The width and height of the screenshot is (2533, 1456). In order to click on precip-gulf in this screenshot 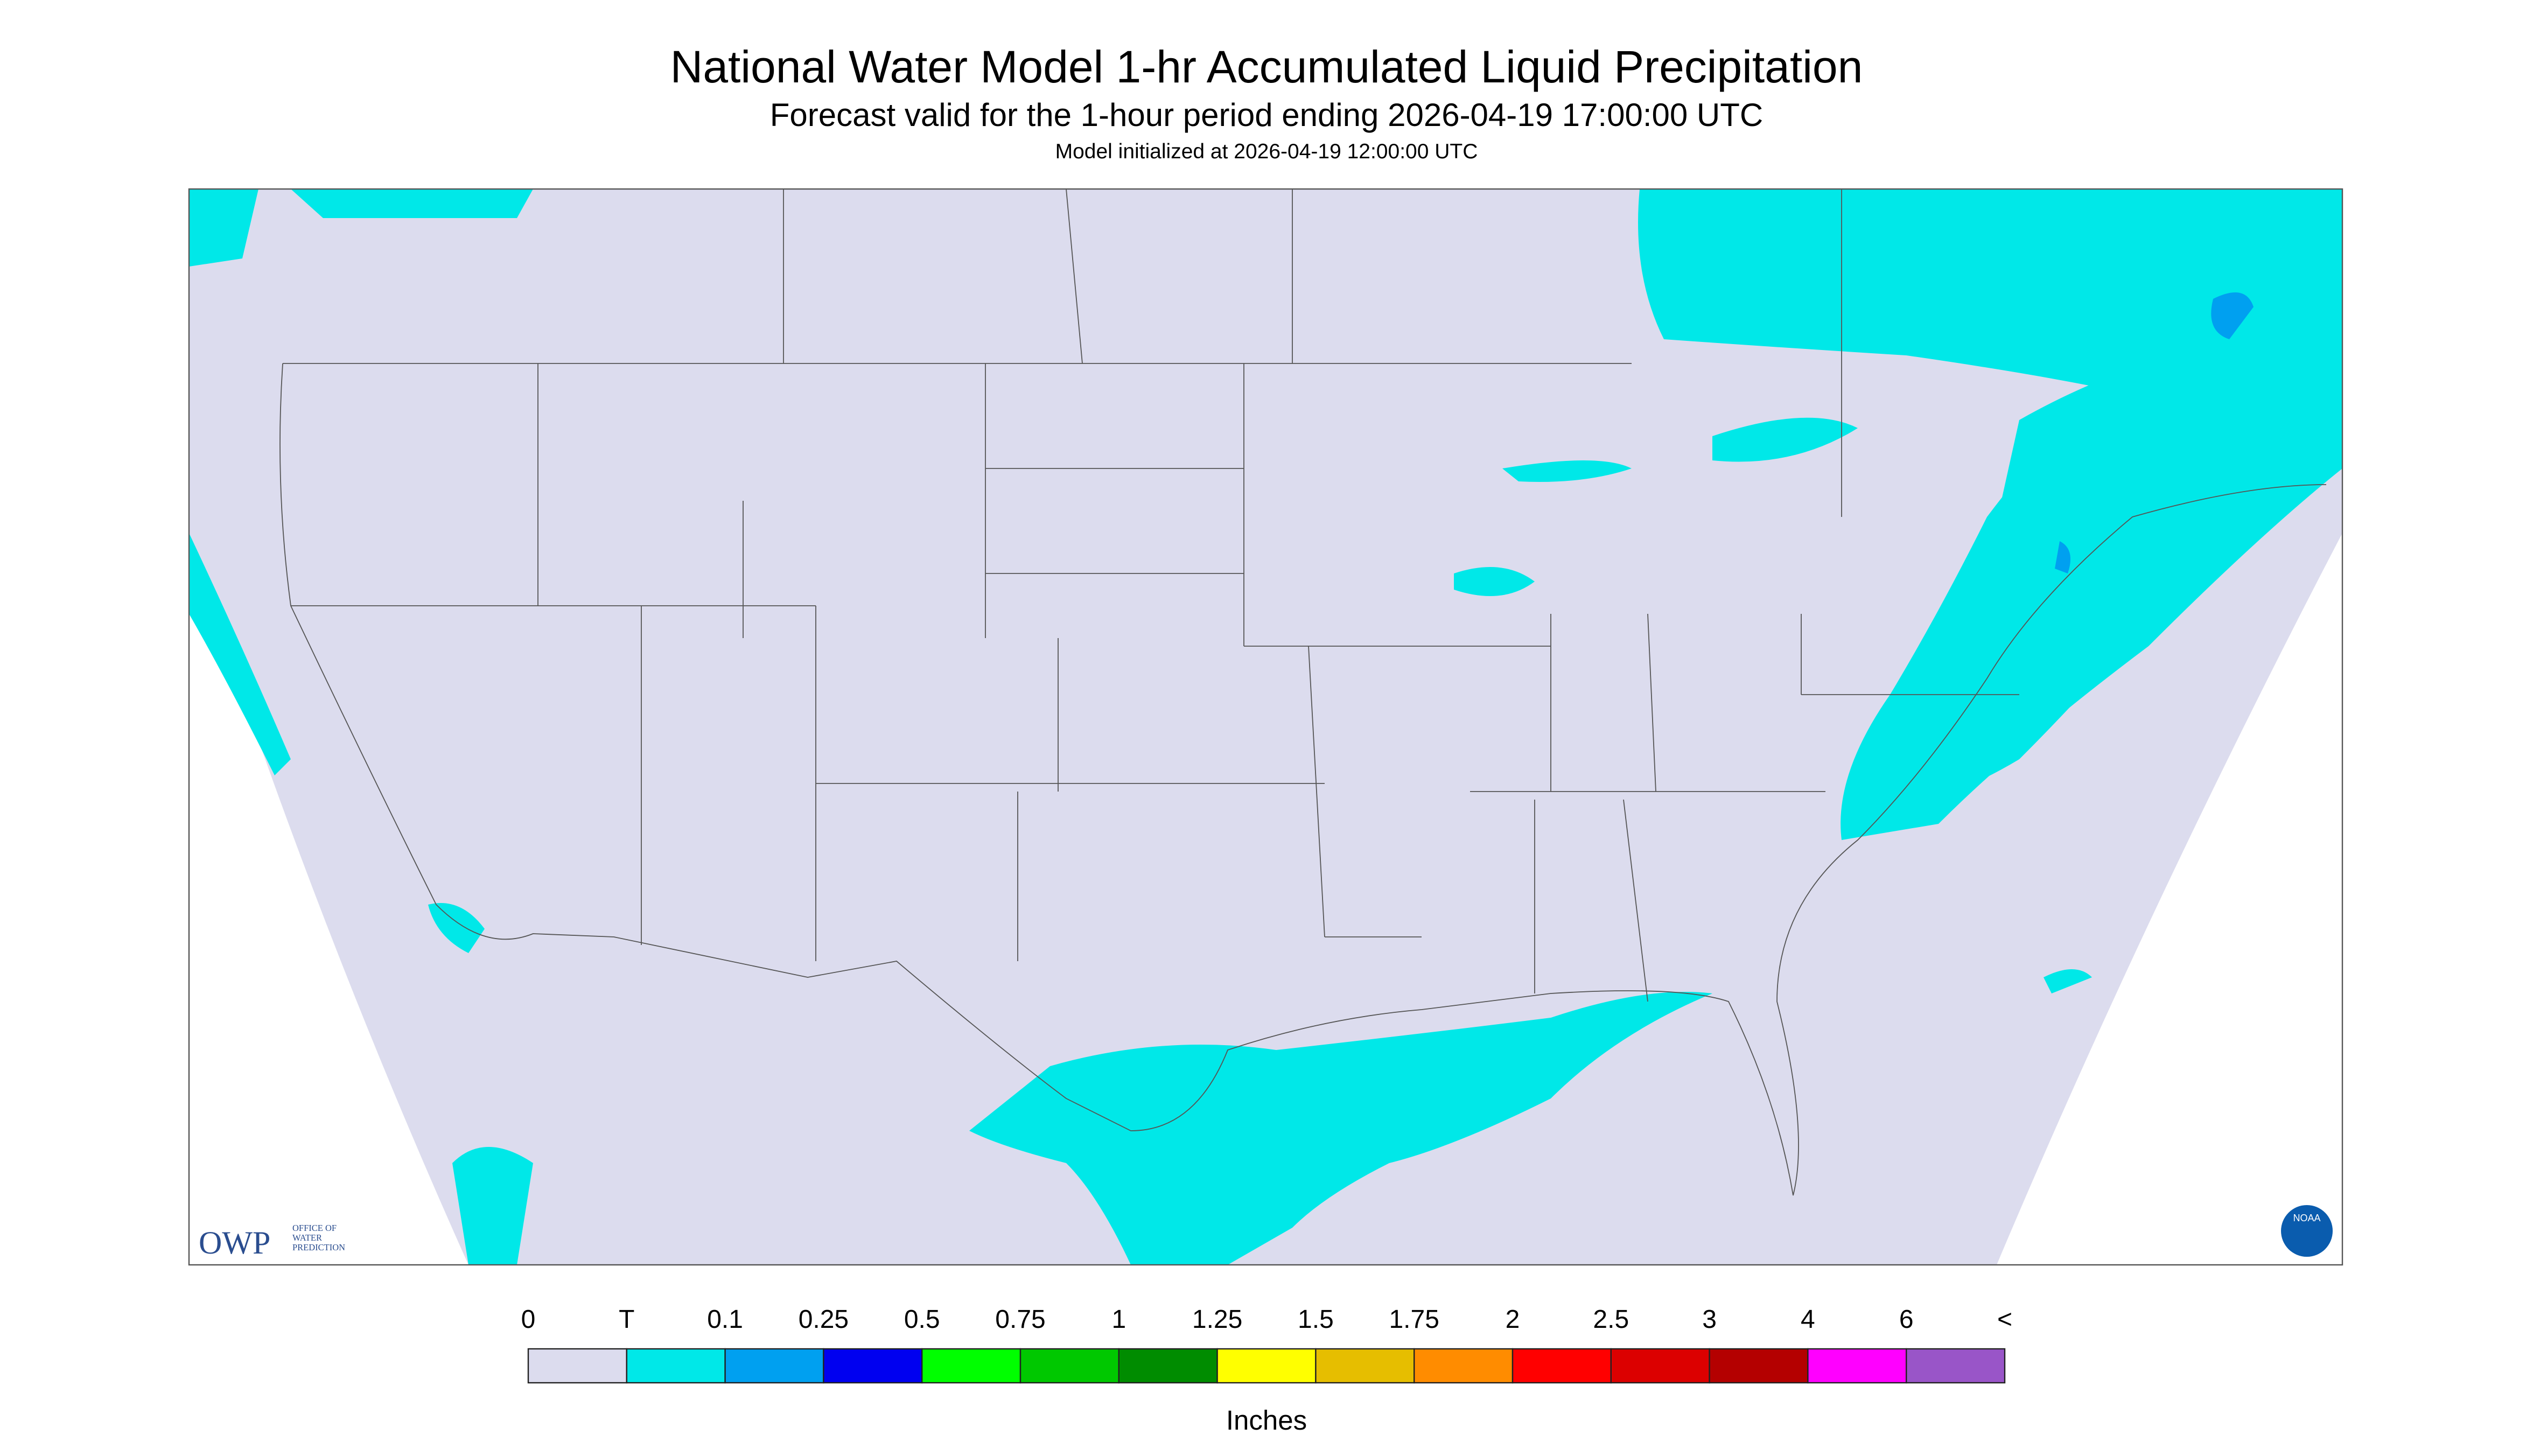, I will do `click(1341, 1128)`.